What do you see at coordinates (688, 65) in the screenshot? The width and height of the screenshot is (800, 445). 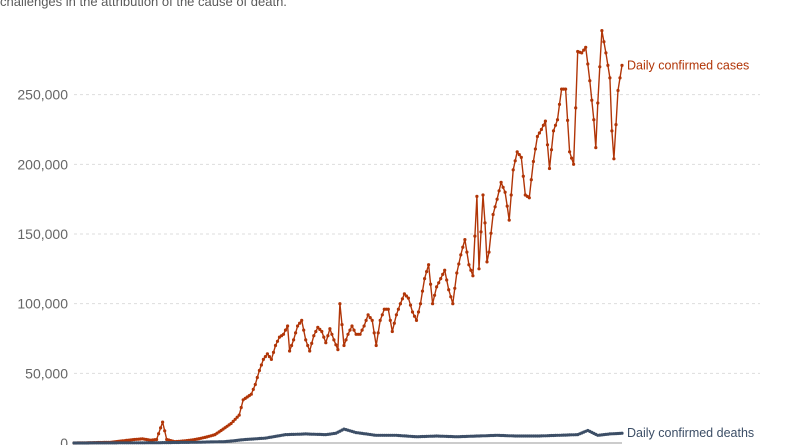 I see `series-label: Daily confirmed cases` at bounding box center [688, 65].